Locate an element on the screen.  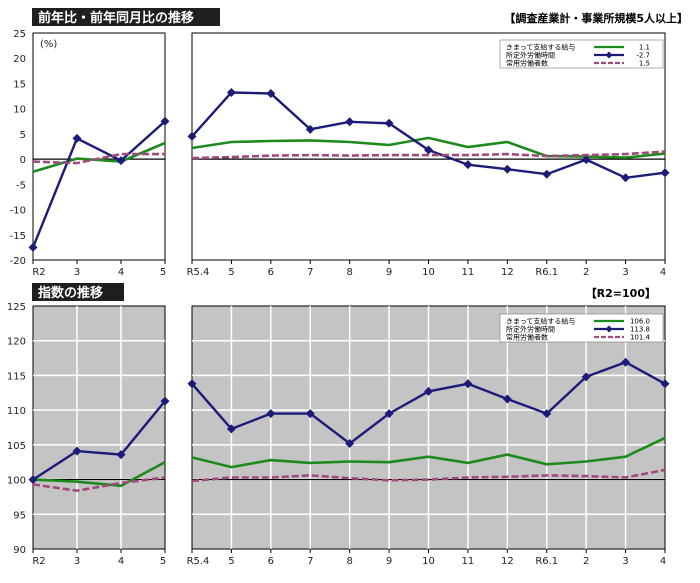
chart-scope-tag: 【調査産業計・事業所規模5人以上】 is located at coordinates (596, 18).